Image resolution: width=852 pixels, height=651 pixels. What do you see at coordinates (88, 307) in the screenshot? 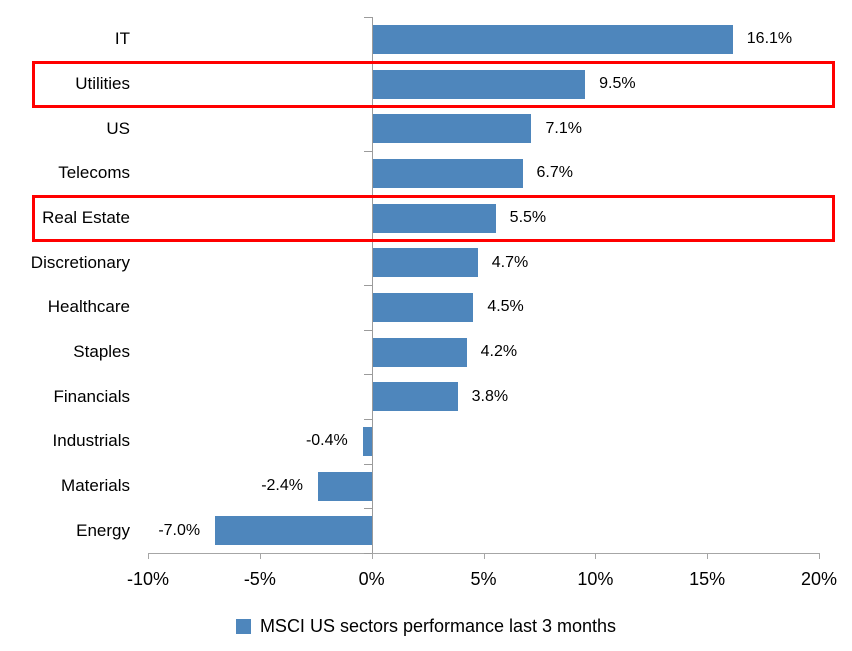
I see `category-label-healthcare: Healthcare` at bounding box center [88, 307].